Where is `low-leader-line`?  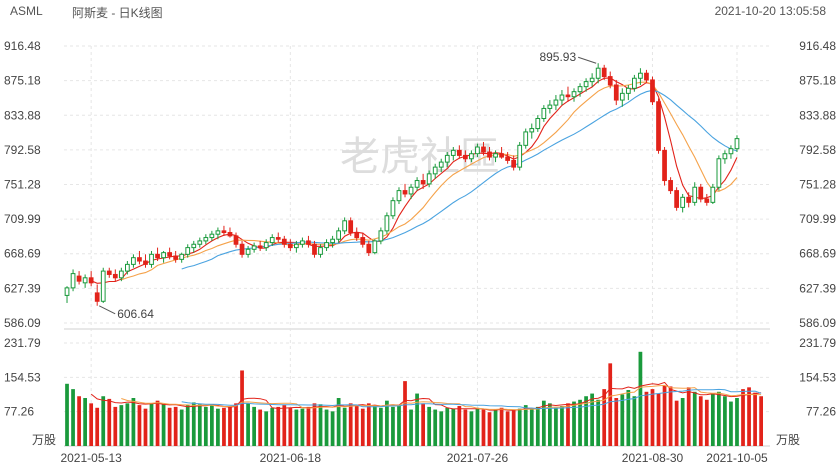 low-leader-line is located at coordinates (107, 310).